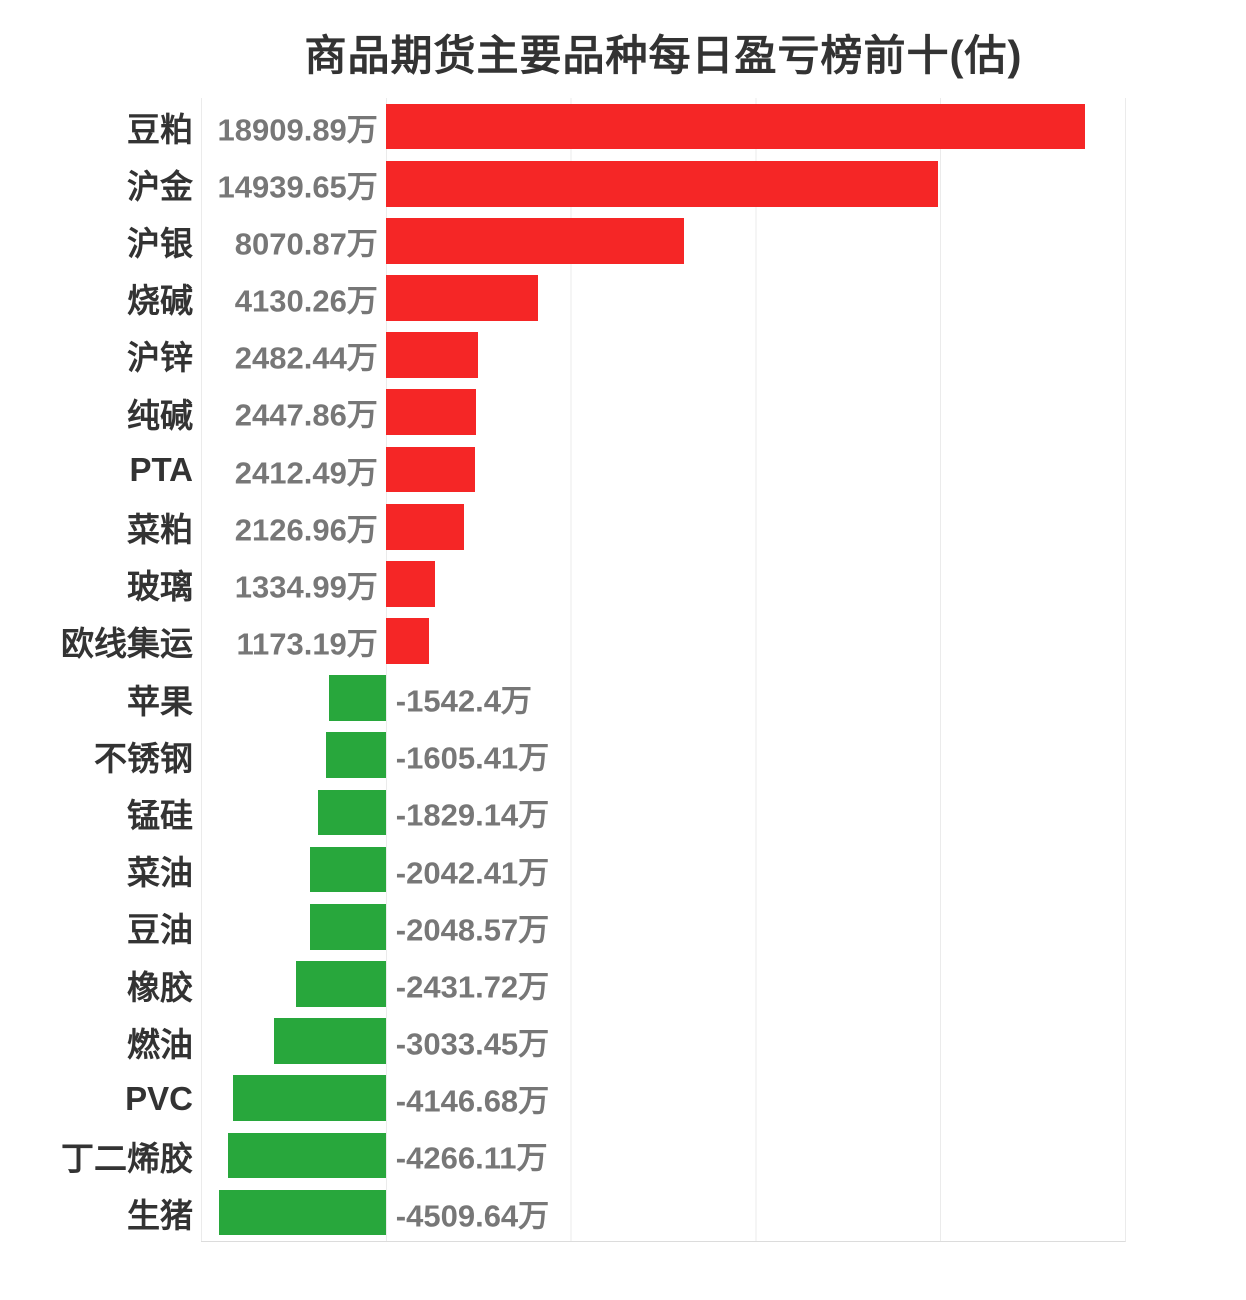 The width and height of the screenshot is (1246, 1300). Describe the element at coordinates (160, 1044) in the screenshot. I see `category-label: 燃油` at that location.